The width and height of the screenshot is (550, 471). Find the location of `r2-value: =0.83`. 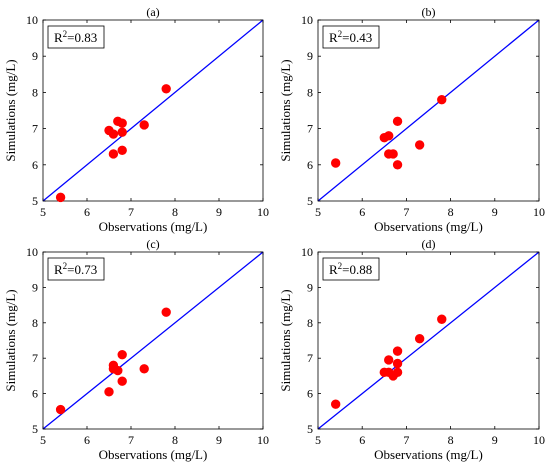

r2-value: =0.83 is located at coordinates (82, 37).